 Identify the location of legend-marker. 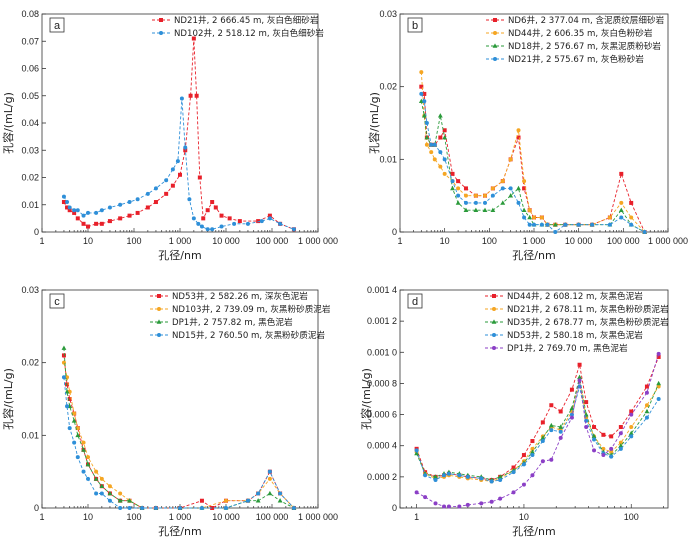
(494, 335).